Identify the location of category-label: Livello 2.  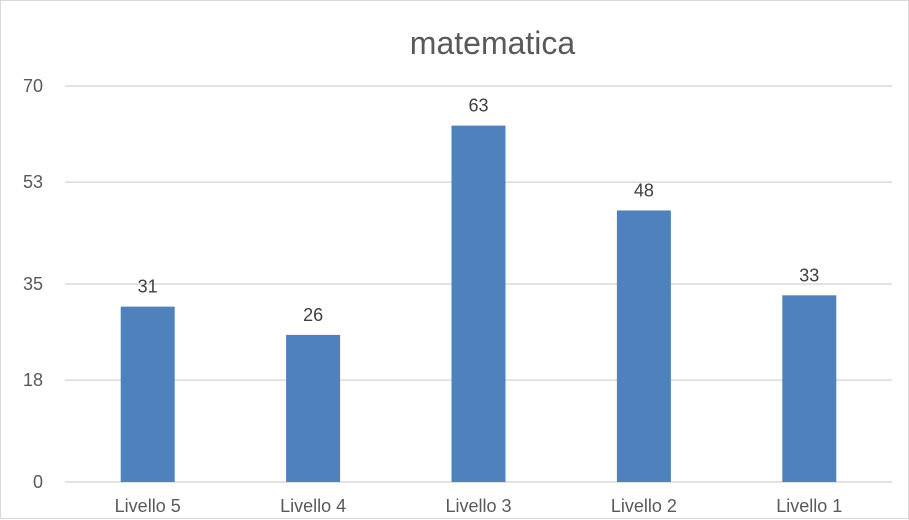
(644, 506).